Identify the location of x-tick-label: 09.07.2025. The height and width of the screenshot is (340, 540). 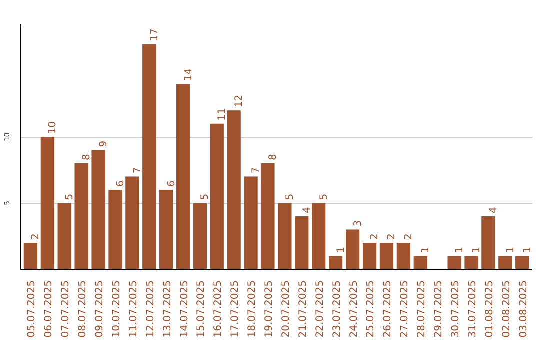
(100, 309).